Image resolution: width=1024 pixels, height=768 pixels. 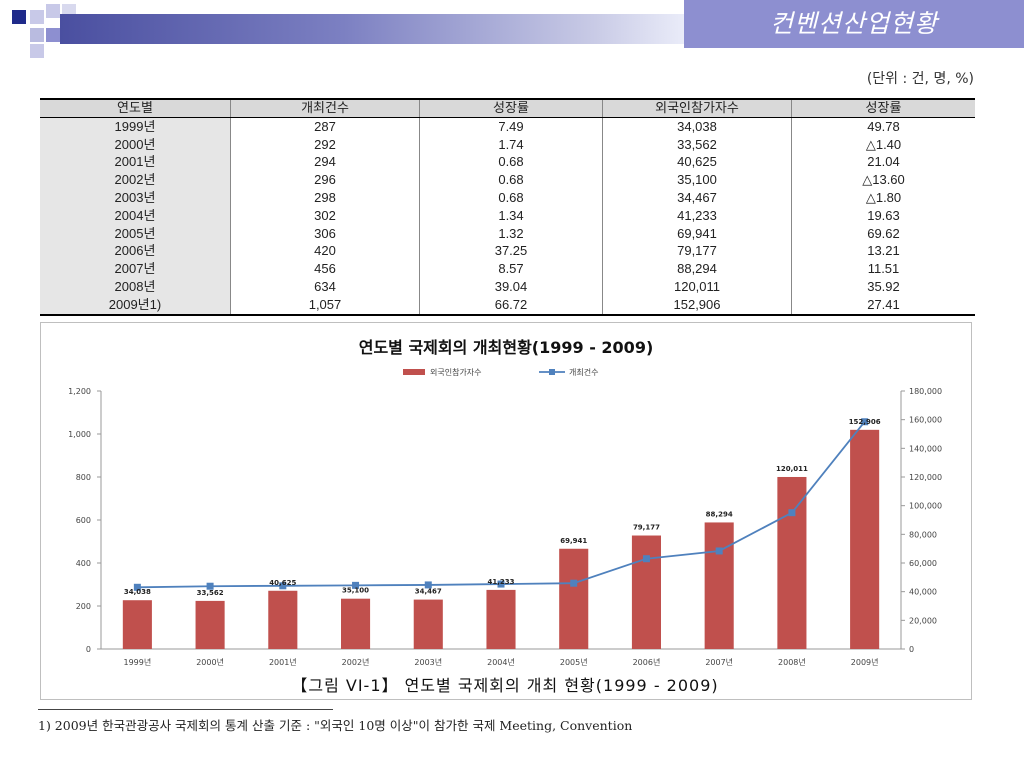 I want to click on table-cell: 37.25, so click(x=511, y=251).